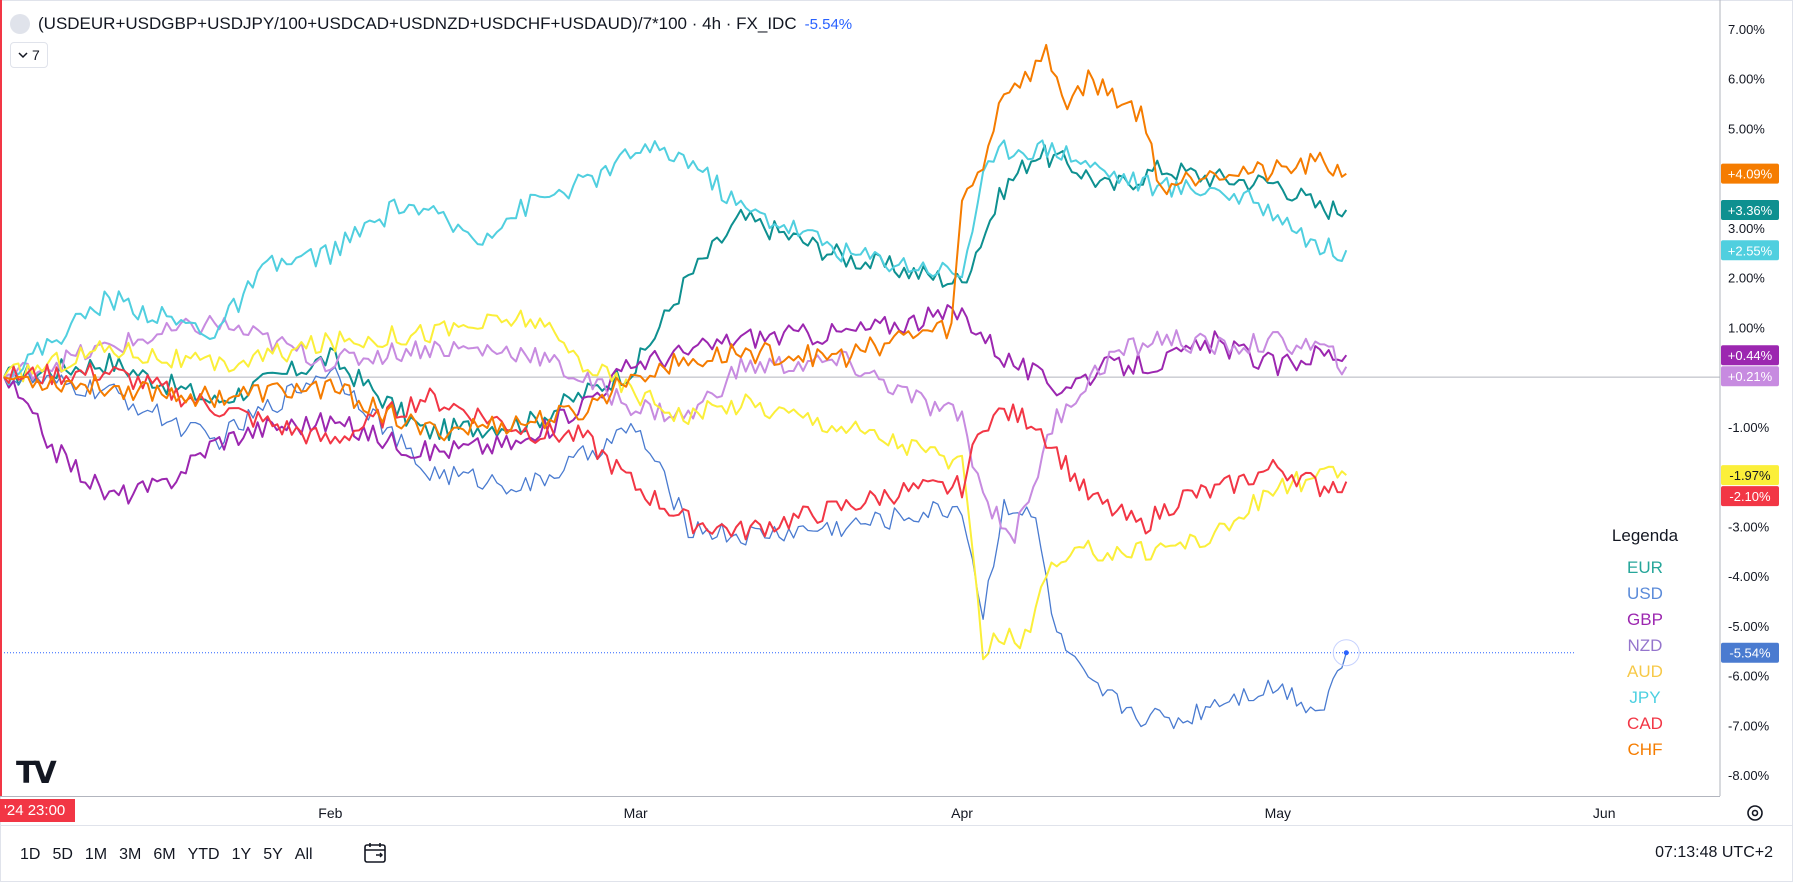 The width and height of the screenshot is (1793, 882). What do you see at coordinates (1749, 626) in the screenshot?
I see `y-tick-label: -5.00%` at bounding box center [1749, 626].